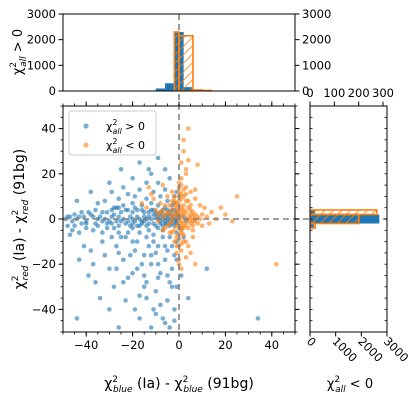 The width and height of the screenshot is (415, 403). Describe the element at coordinates (44, 264) in the screenshot. I see `main-y-tick-label: −20` at that location.